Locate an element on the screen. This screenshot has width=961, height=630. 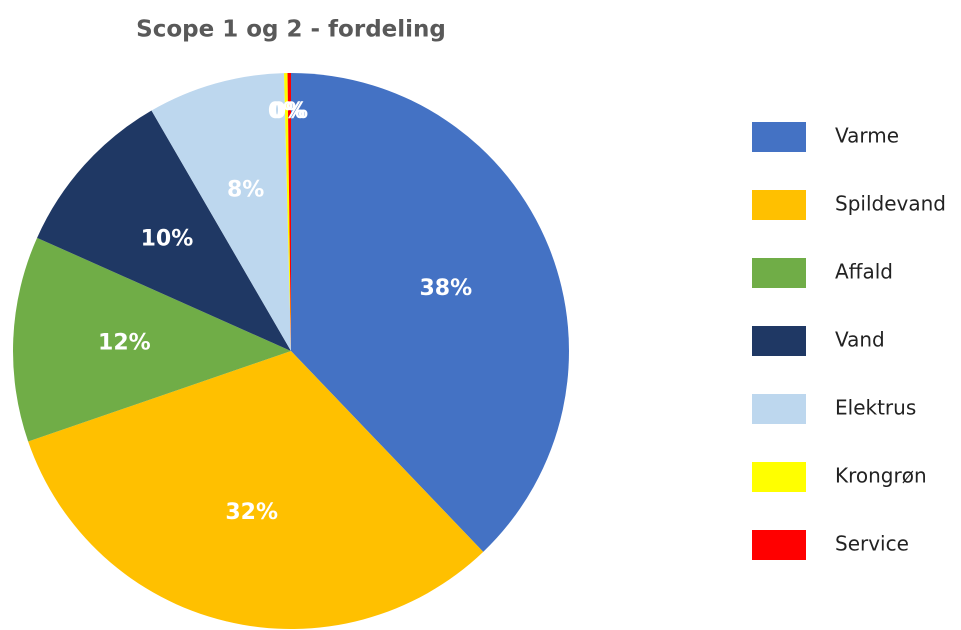
legend-label: Affald is located at coordinates (864, 272).